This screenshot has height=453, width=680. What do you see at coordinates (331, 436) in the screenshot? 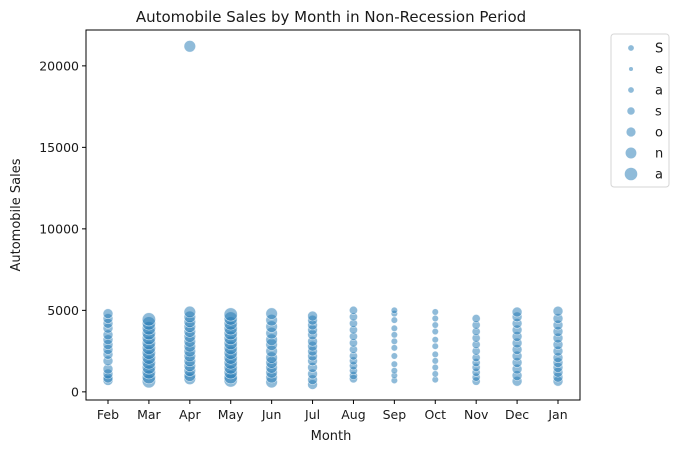
I see `x-axis-title: Month` at bounding box center [331, 436].